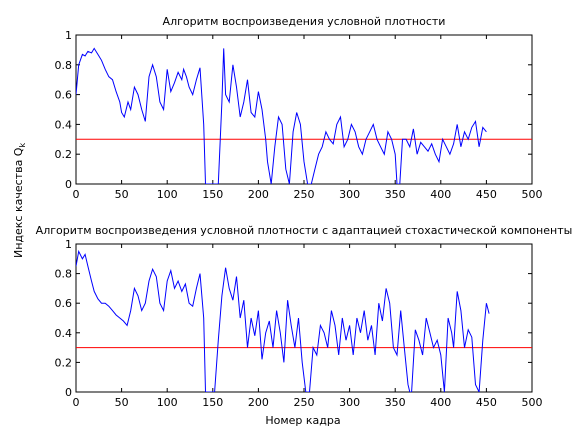  Describe the element at coordinates (22, 145) in the screenshot. I see `figure-ylabel-sub: k` at that location.